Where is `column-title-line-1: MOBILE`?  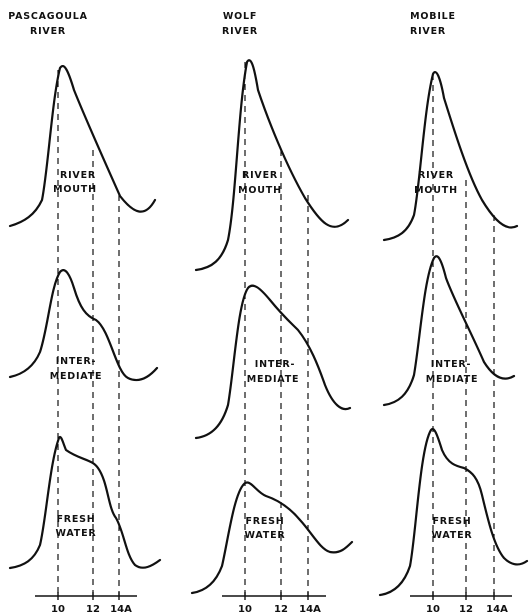 column-title-line-1: MOBILE is located at coordinates (433, 16).